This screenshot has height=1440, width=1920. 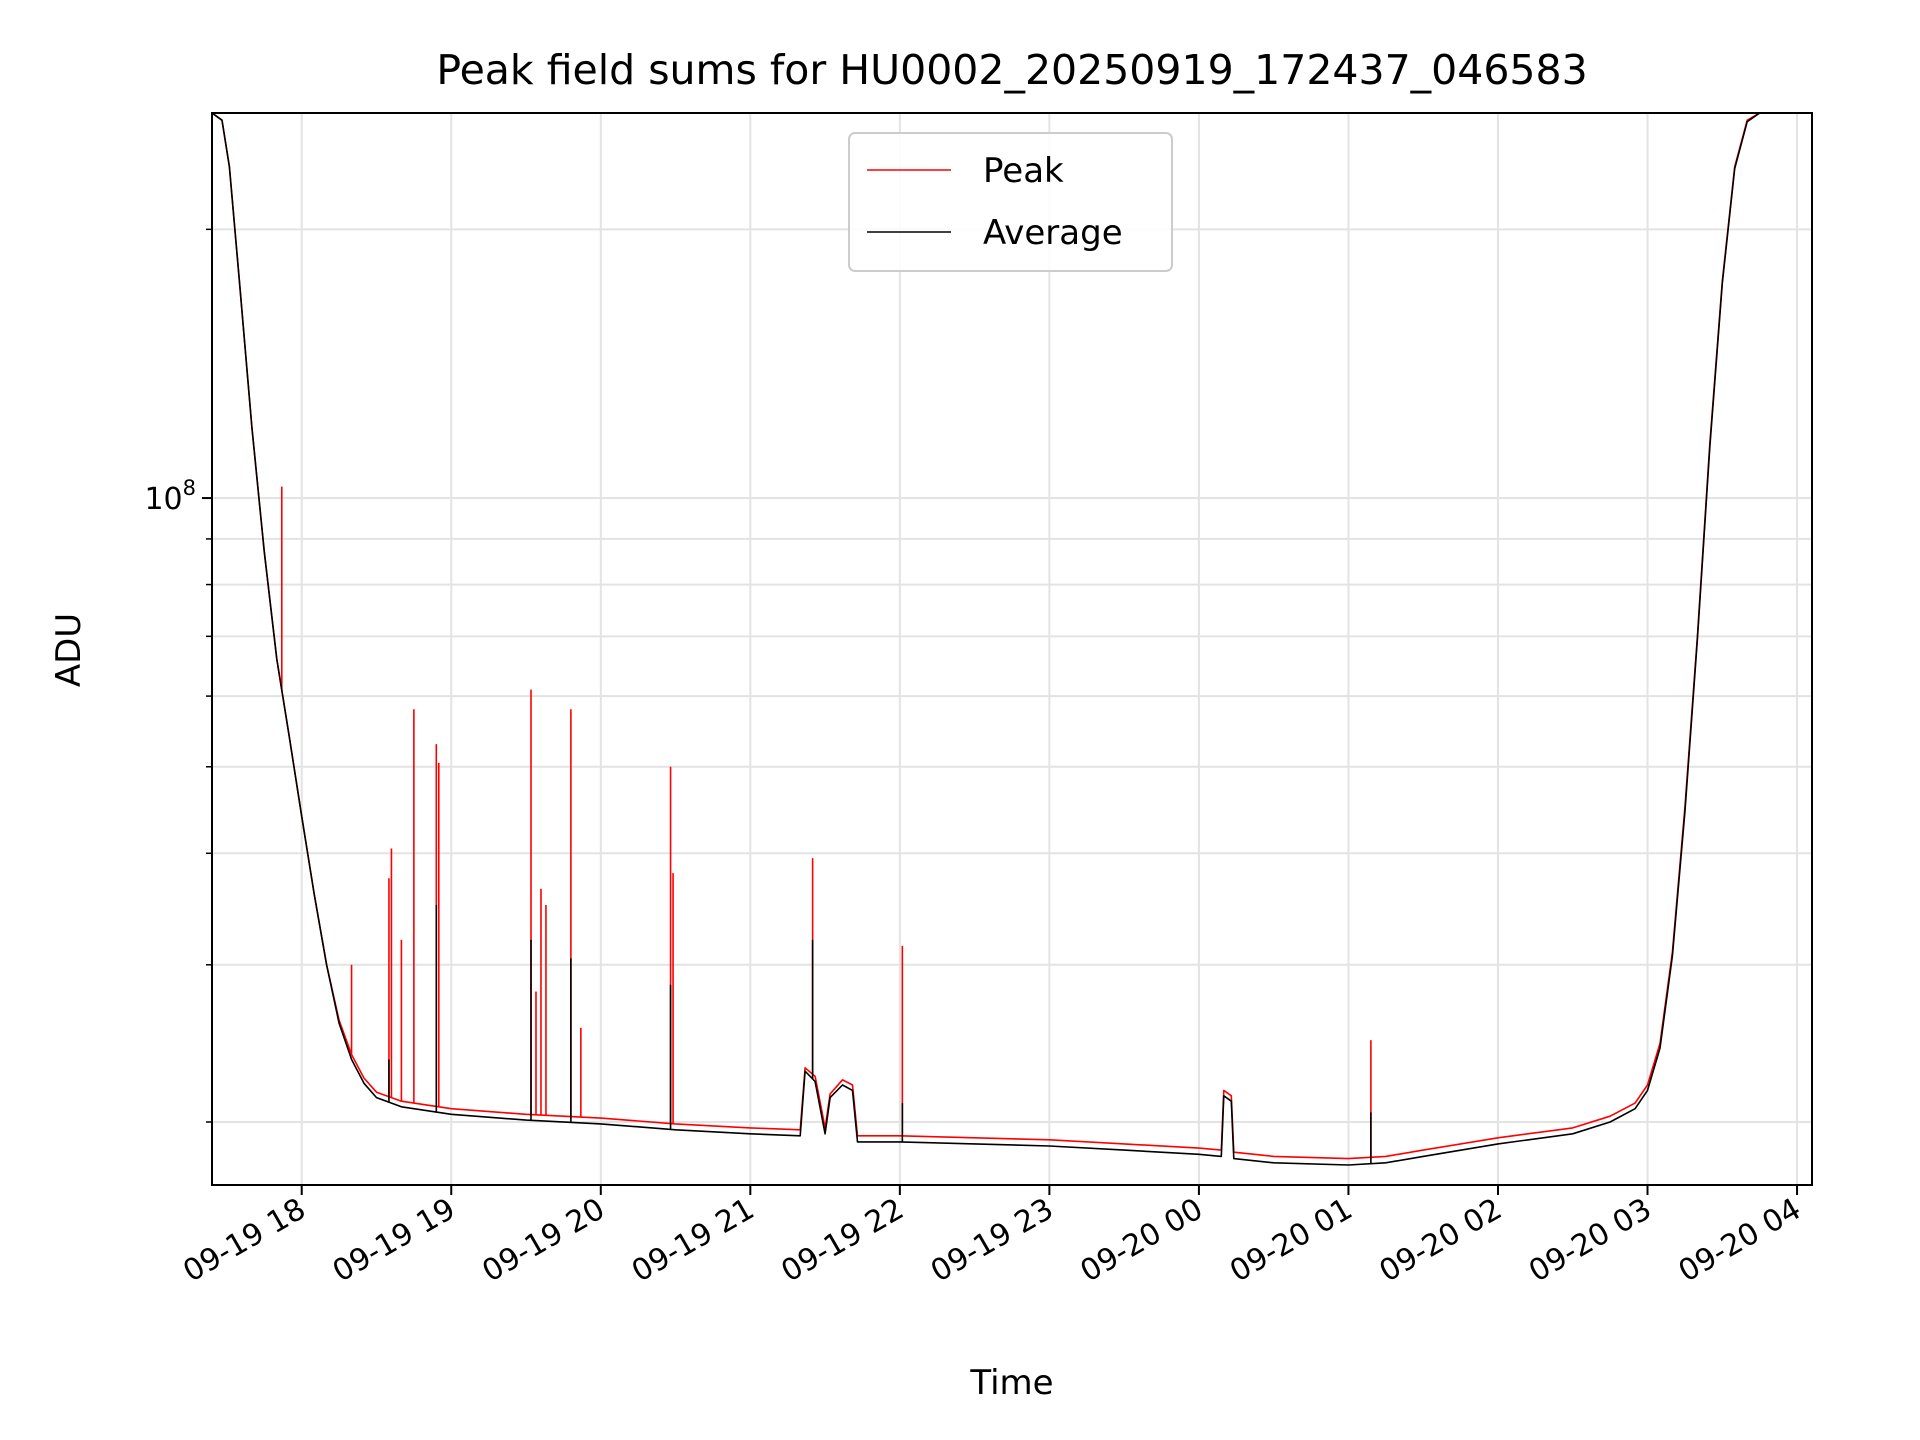 I want to click on legend: Peak Average, so click(x=1010, y=202).